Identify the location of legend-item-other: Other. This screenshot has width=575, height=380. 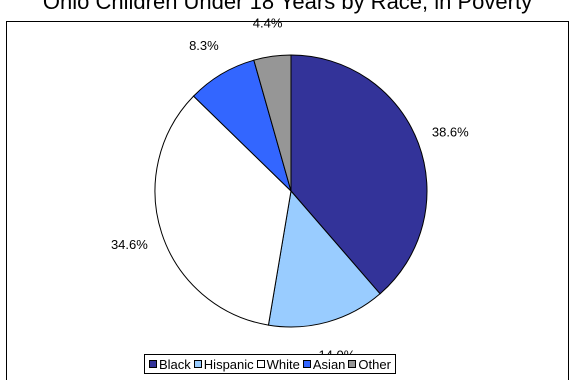
(369, 364).